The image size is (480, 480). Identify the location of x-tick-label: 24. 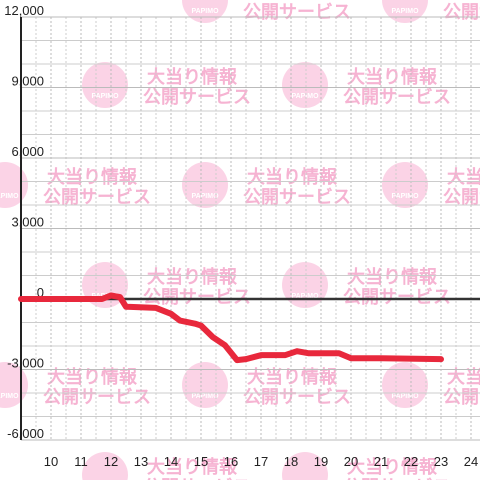
(471, 461).